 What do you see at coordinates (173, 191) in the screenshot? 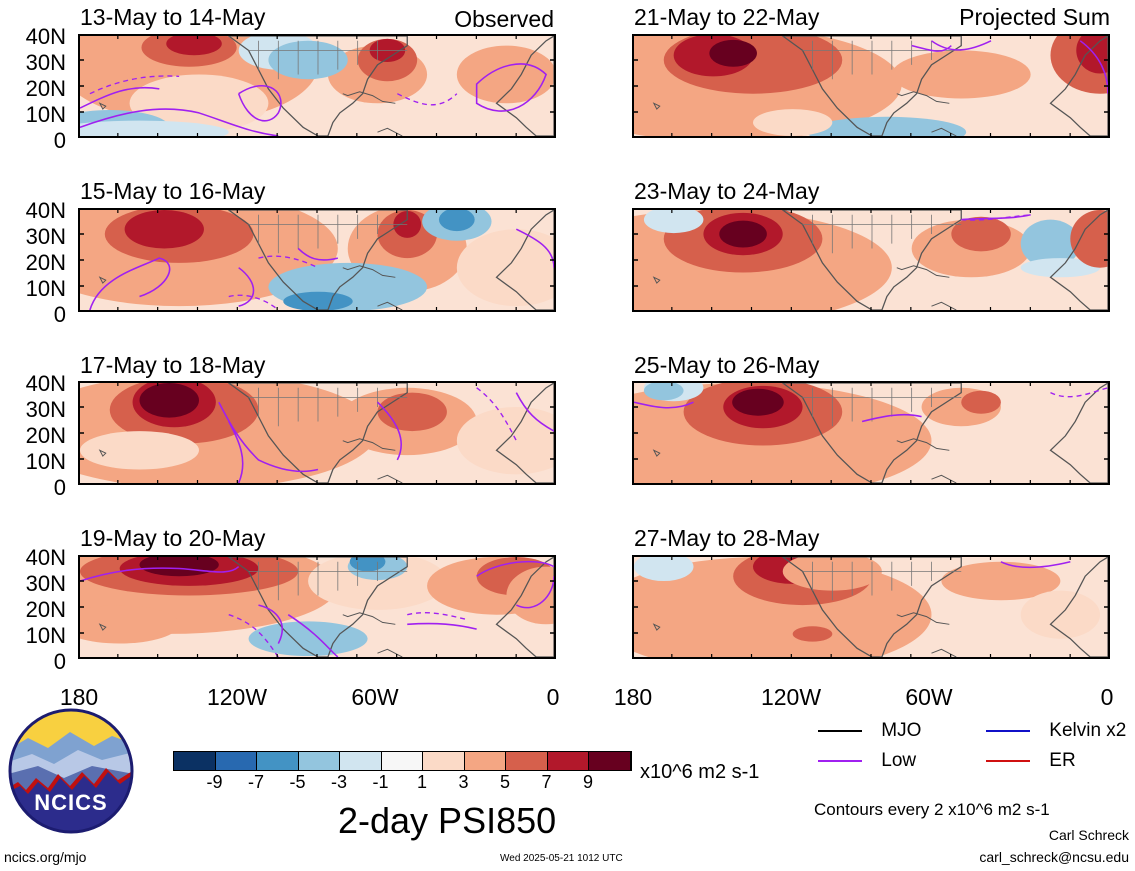
I see `panel-title: 15-May to 16-May` at bounding box center [173, 191].